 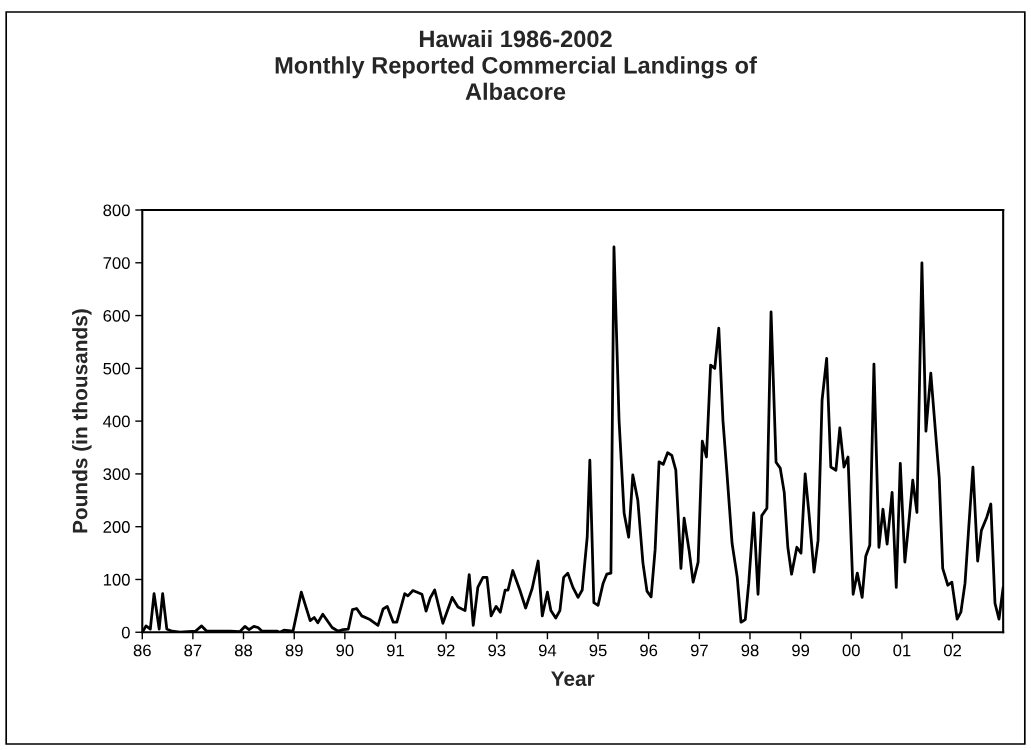 What do you see at coordinates (699, 650) in the screenshot?
I see `x-tick-label: 97` at bounding box center [699, 650].